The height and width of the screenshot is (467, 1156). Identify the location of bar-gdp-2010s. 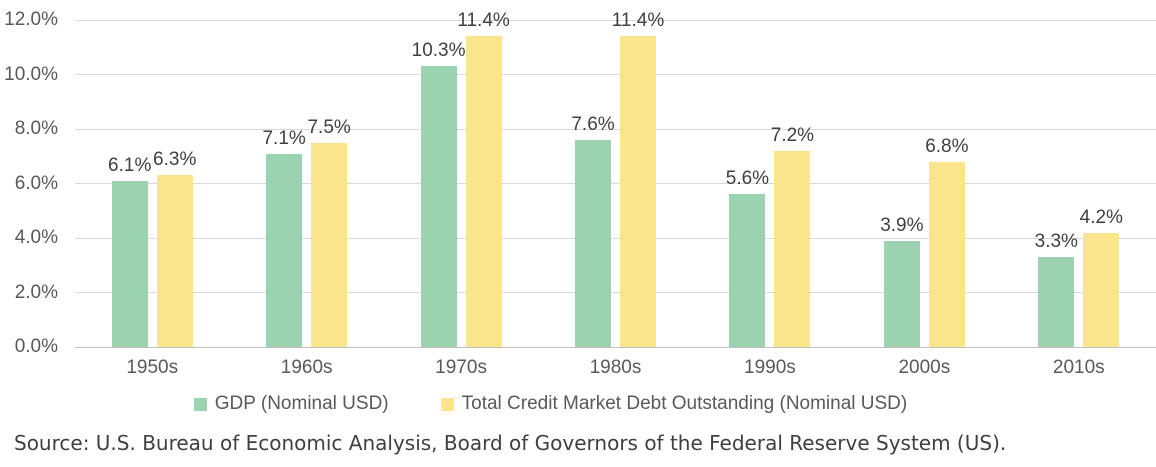
(1056, 302).